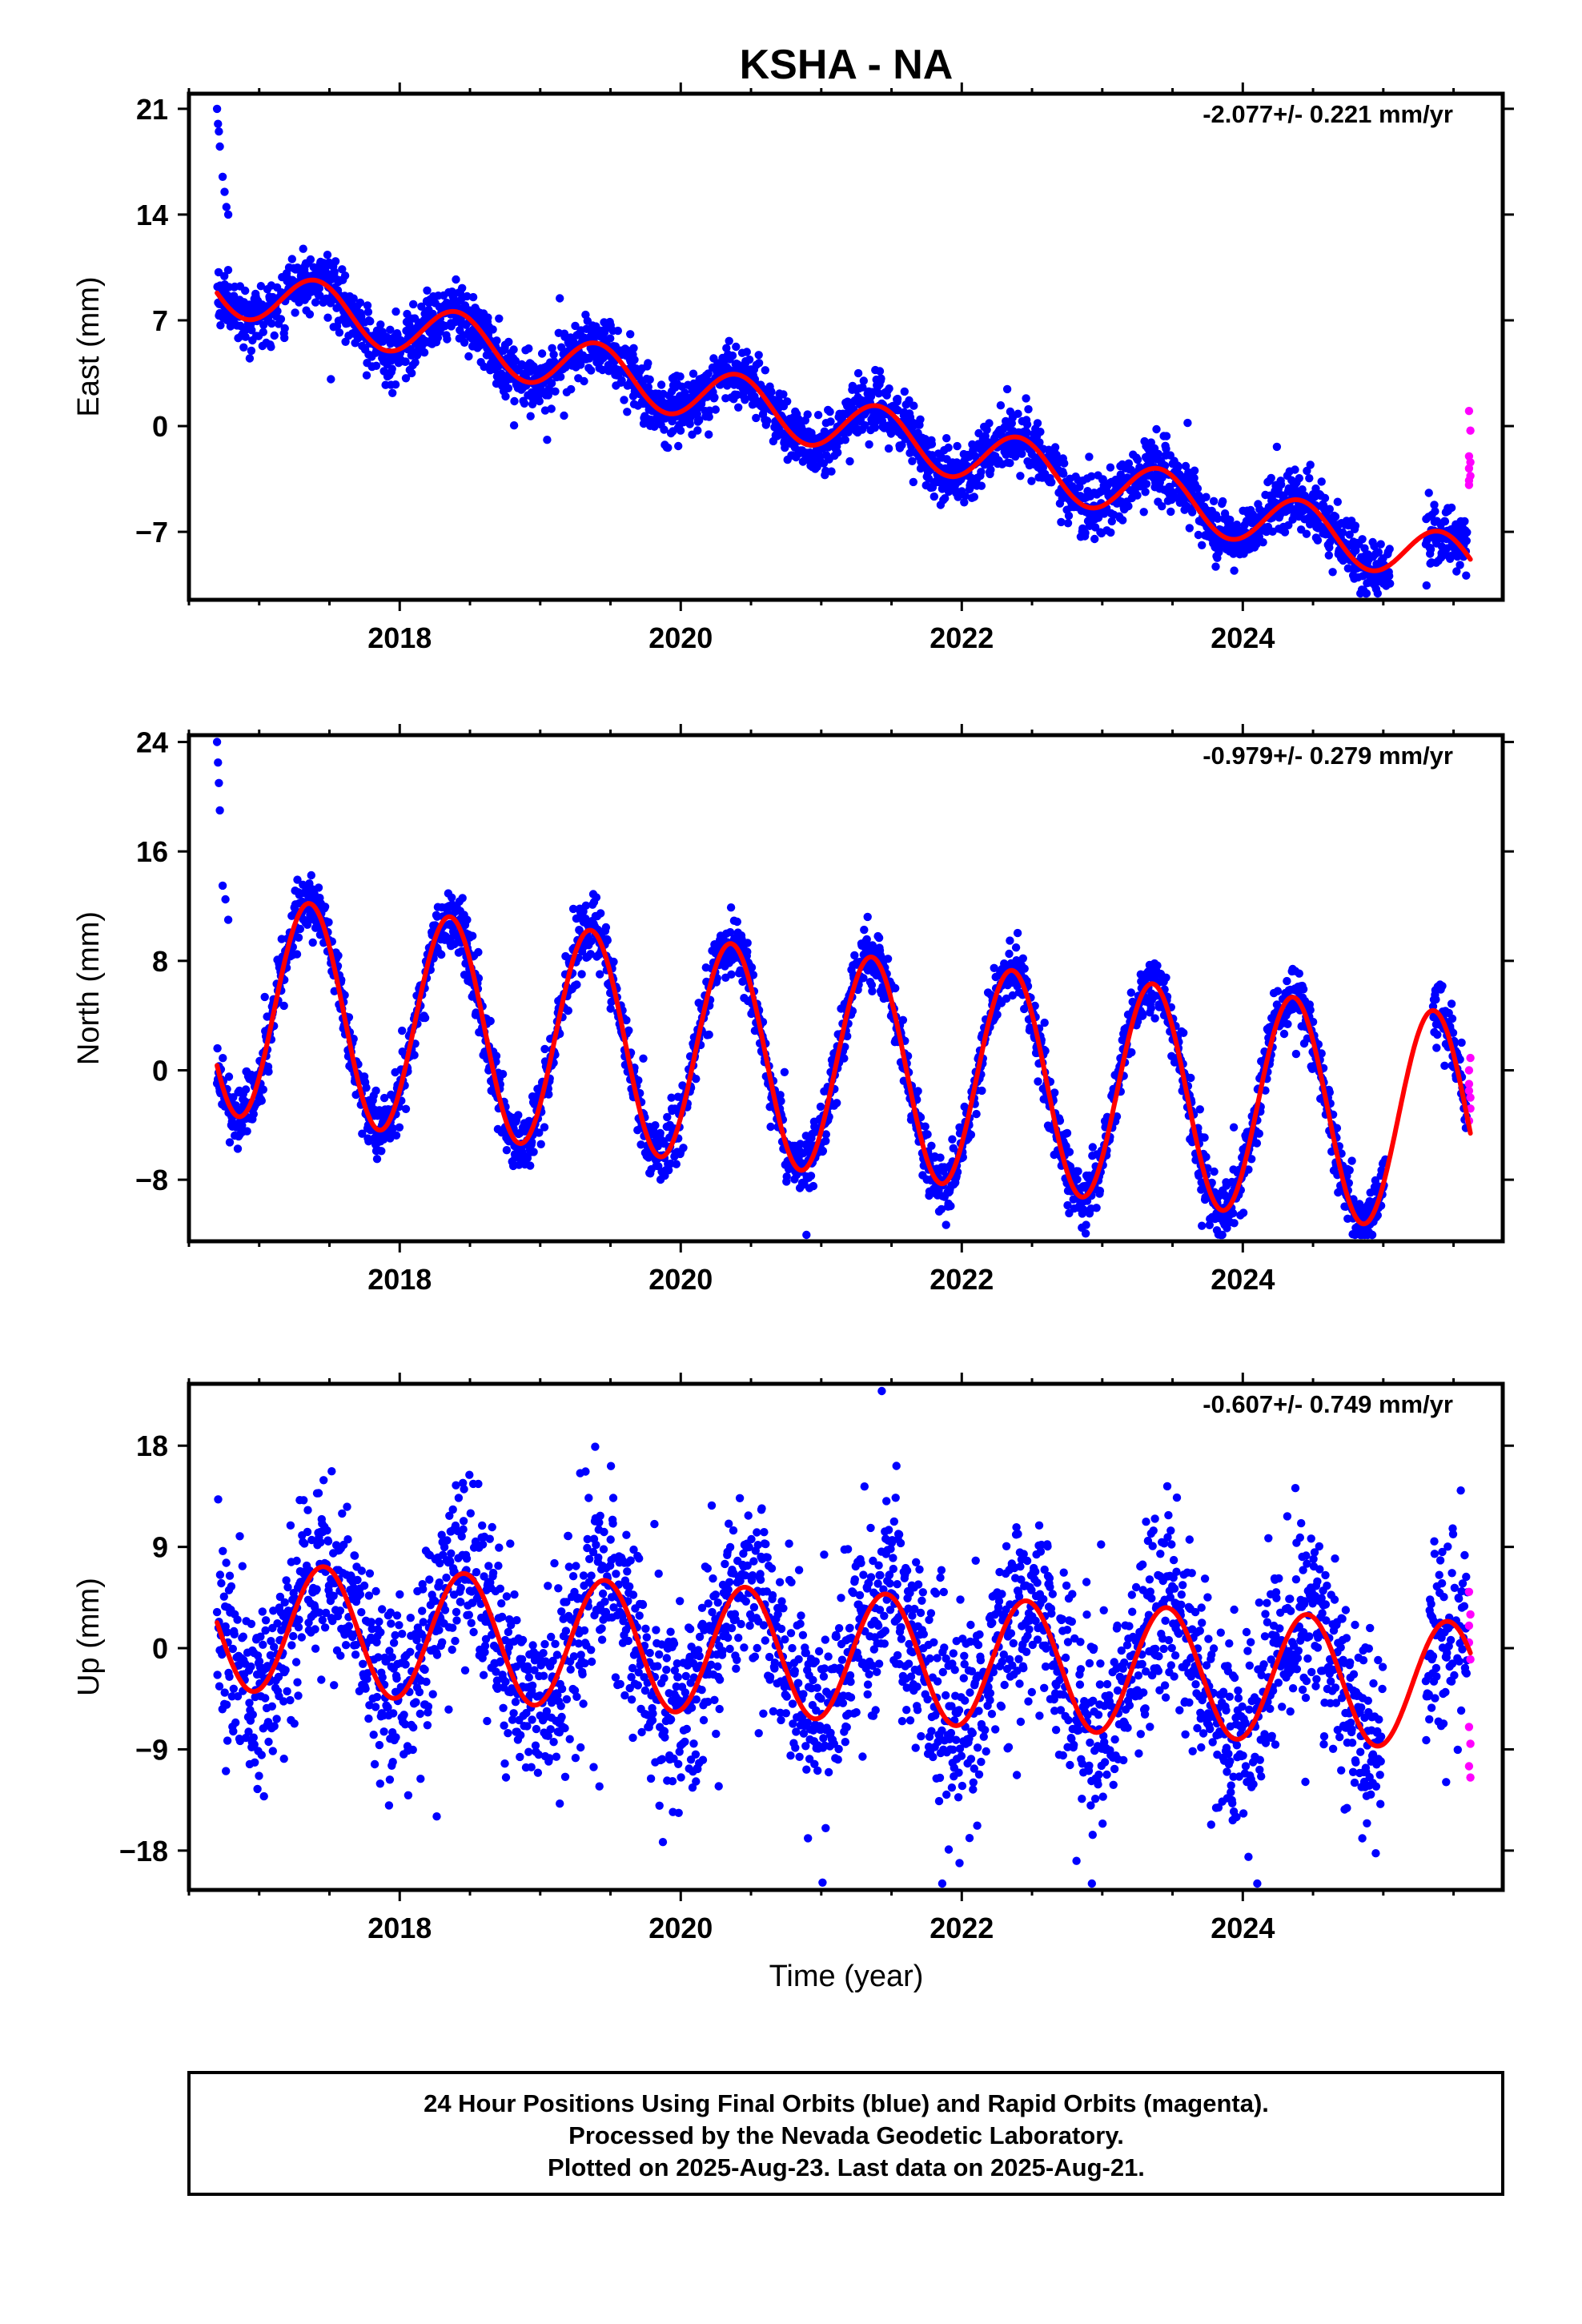 This screenshot has width=1582, height=2324. Describe the element at coordinates (160, 320) in the screenshot. I see `east-y-tick-label: 7` at that location.